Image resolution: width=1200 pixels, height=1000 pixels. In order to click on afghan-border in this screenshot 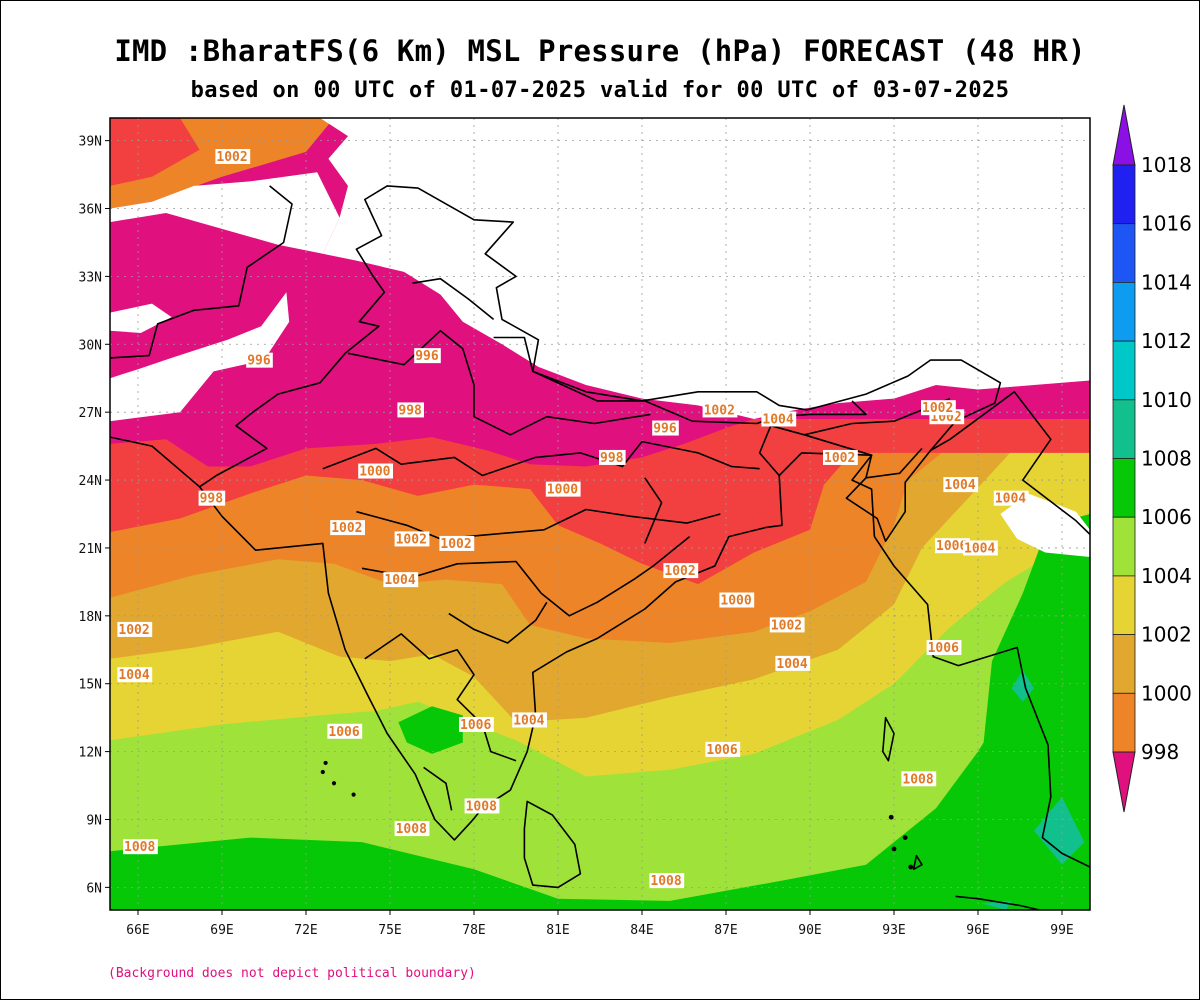, I will do `click(201, 272)`.